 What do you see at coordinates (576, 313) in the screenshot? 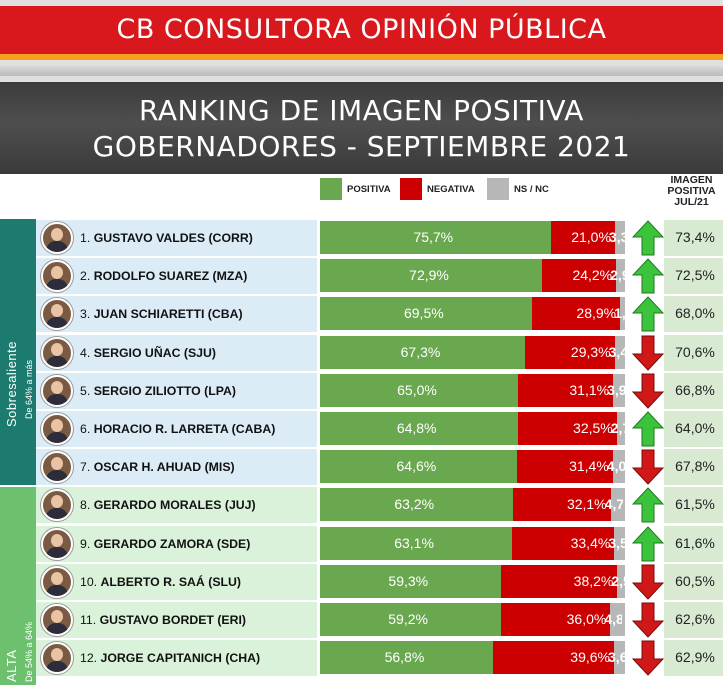
I see `bar-negativa: 28,9%` at bounding box center [576, 313].